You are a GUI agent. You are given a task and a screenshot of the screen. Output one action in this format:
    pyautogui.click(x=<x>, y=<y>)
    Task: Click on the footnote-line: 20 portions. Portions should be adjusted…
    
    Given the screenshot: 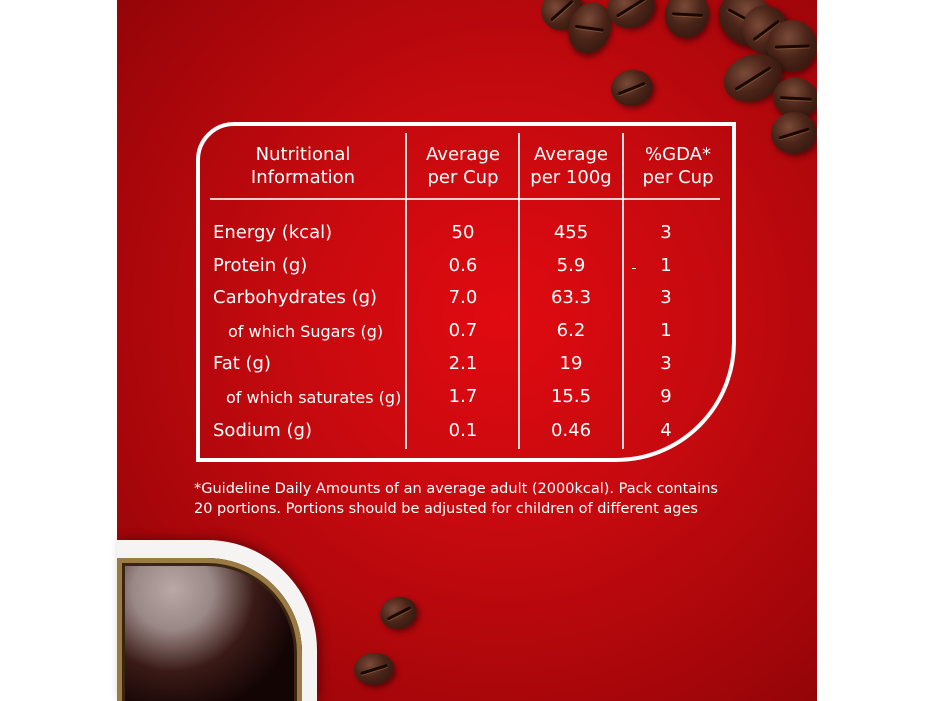 What is the action you would take?
    pyautogui.click(x=446, y=509)
    